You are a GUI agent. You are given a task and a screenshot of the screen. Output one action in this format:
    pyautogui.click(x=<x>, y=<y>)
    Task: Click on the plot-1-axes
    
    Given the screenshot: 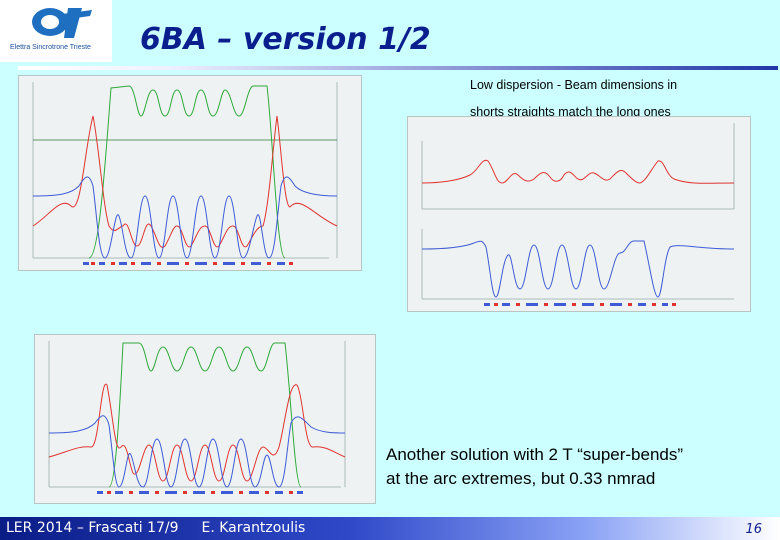 What is the action you would take?
    pyautogui.click(x=185, y=170)
    